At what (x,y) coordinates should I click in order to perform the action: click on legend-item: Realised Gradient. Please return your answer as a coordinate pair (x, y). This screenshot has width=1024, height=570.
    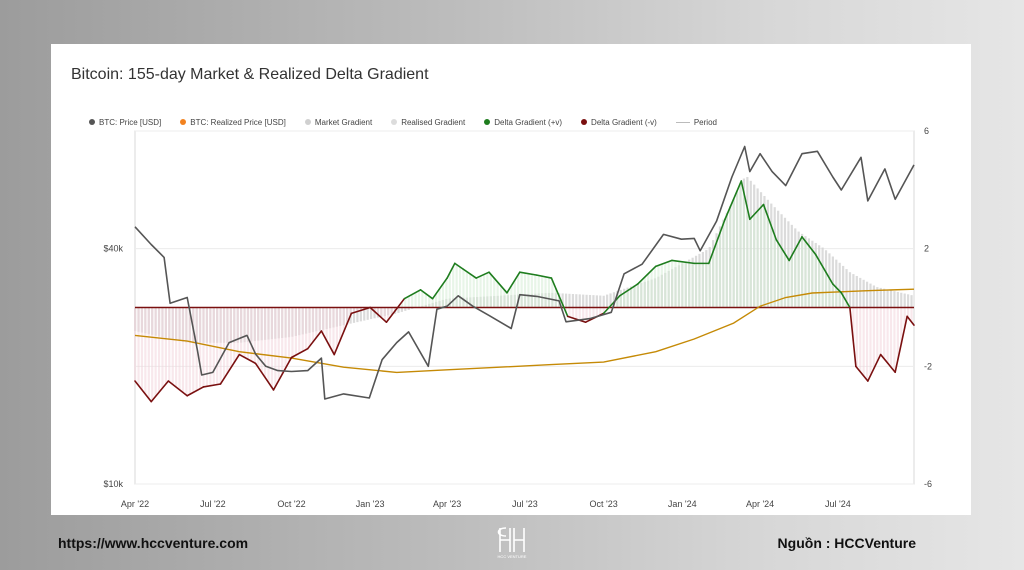
    Looking at the image, I should click on (428, 122).